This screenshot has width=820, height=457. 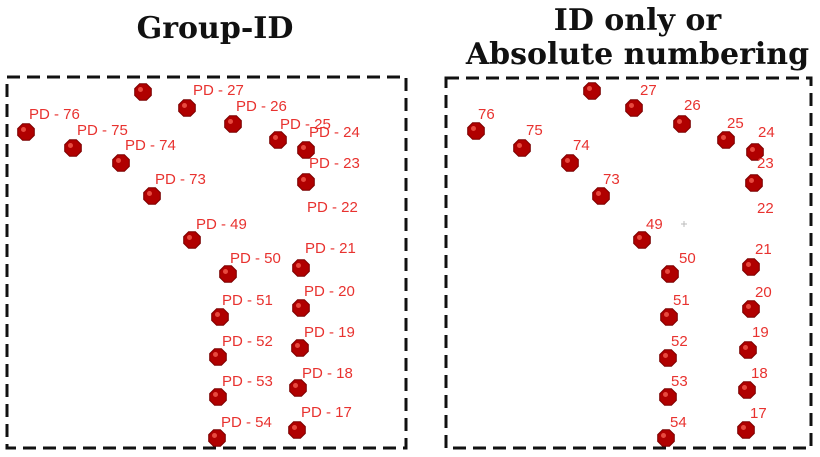 What do you see at coordinates (684, 224) in the screenshot?
I see `plus-marker` at bounding box center [684, 224].